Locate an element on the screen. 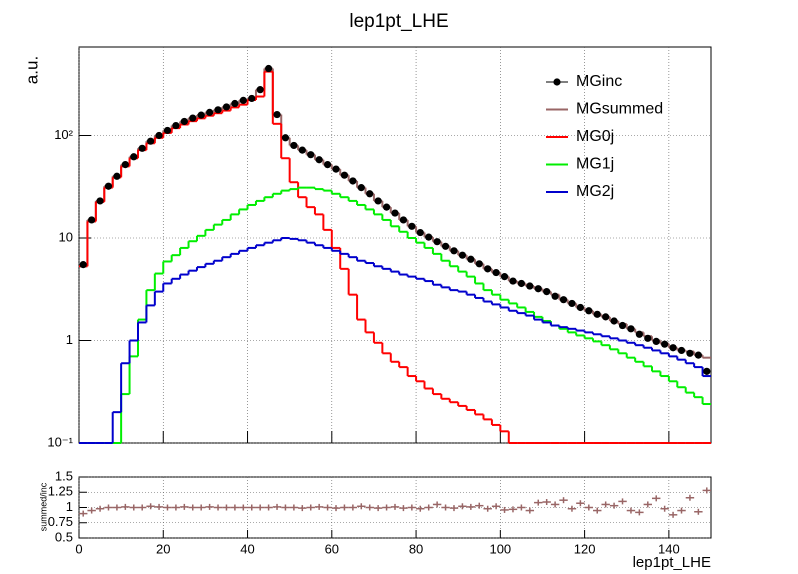 This screenshot has width=798, height=574. chart-title: lep1pt_LHE is located at coordinates (398, 21).